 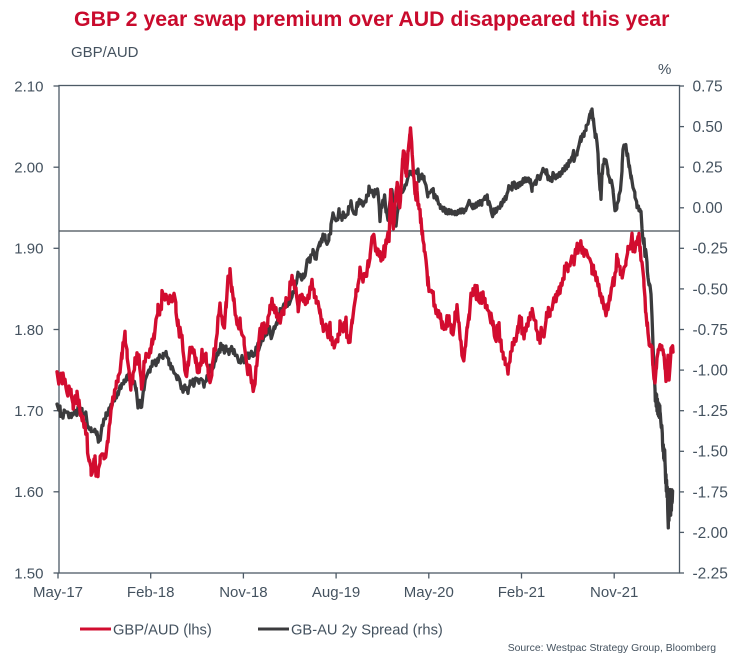 I want to click on svg-text: GBP/AUD (lhs), so click(x=162, y=631).